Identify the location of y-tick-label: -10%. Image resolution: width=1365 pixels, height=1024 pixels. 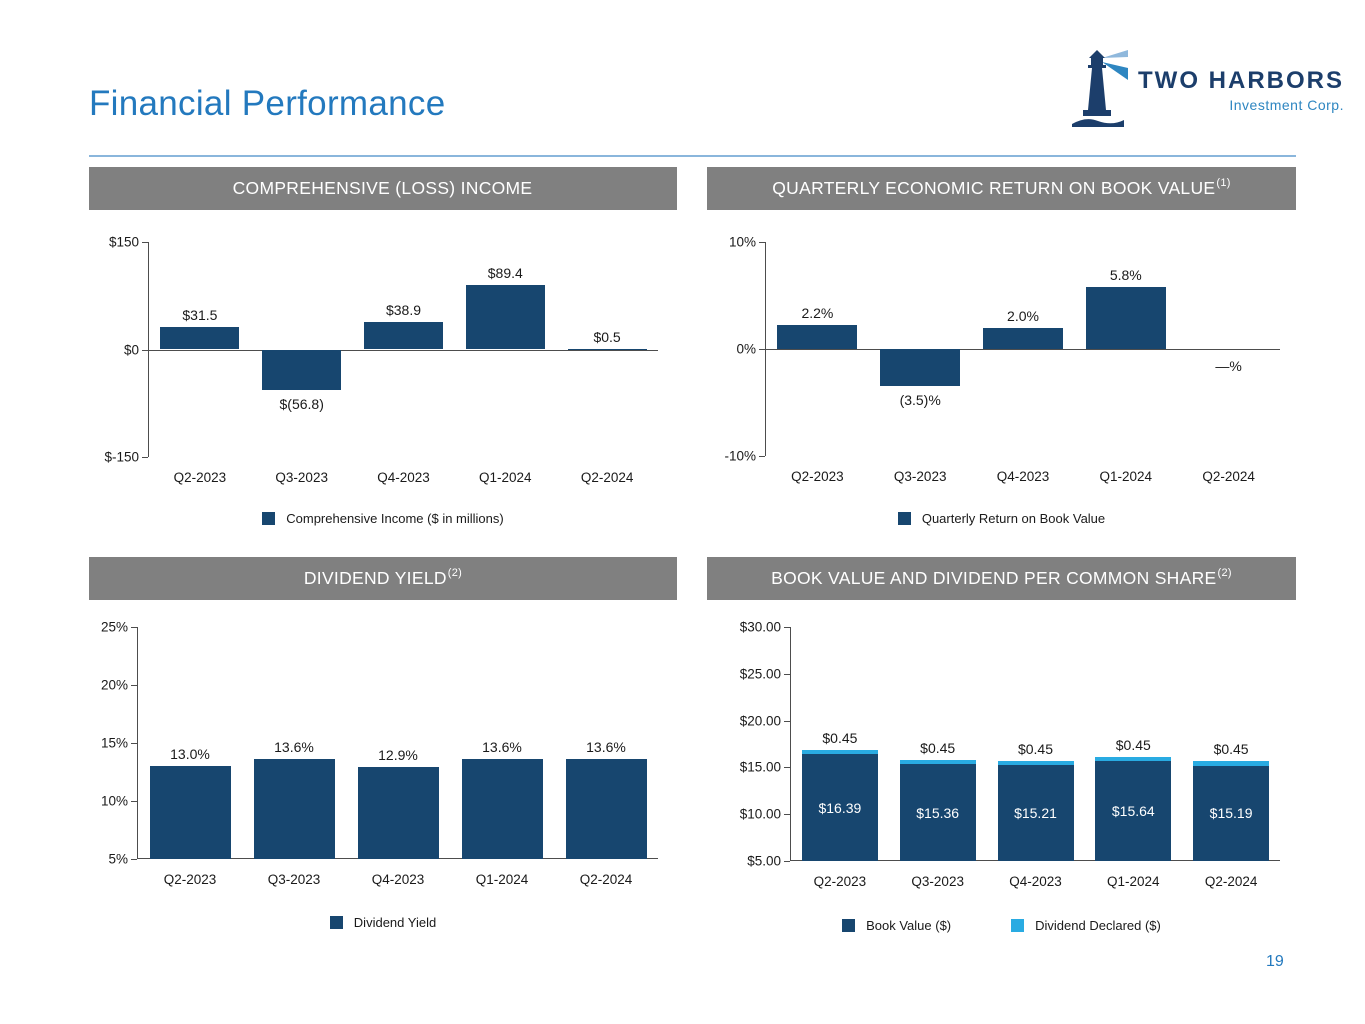
(740, 456).